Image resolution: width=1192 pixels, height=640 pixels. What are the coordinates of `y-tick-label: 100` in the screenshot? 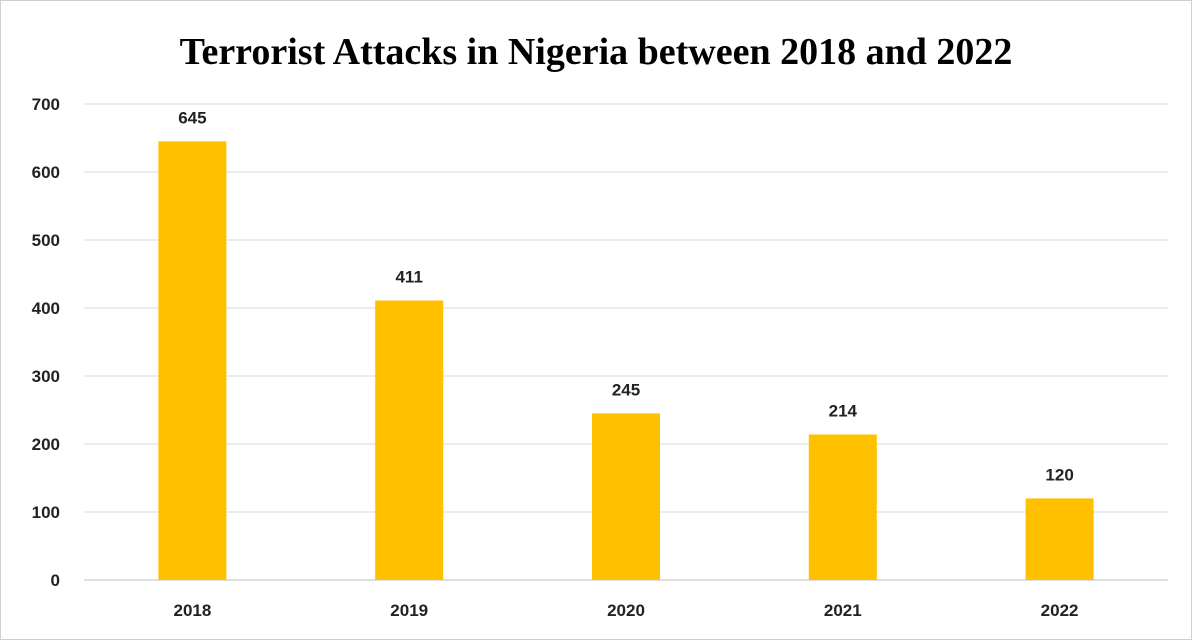 It's located at (46, 512).